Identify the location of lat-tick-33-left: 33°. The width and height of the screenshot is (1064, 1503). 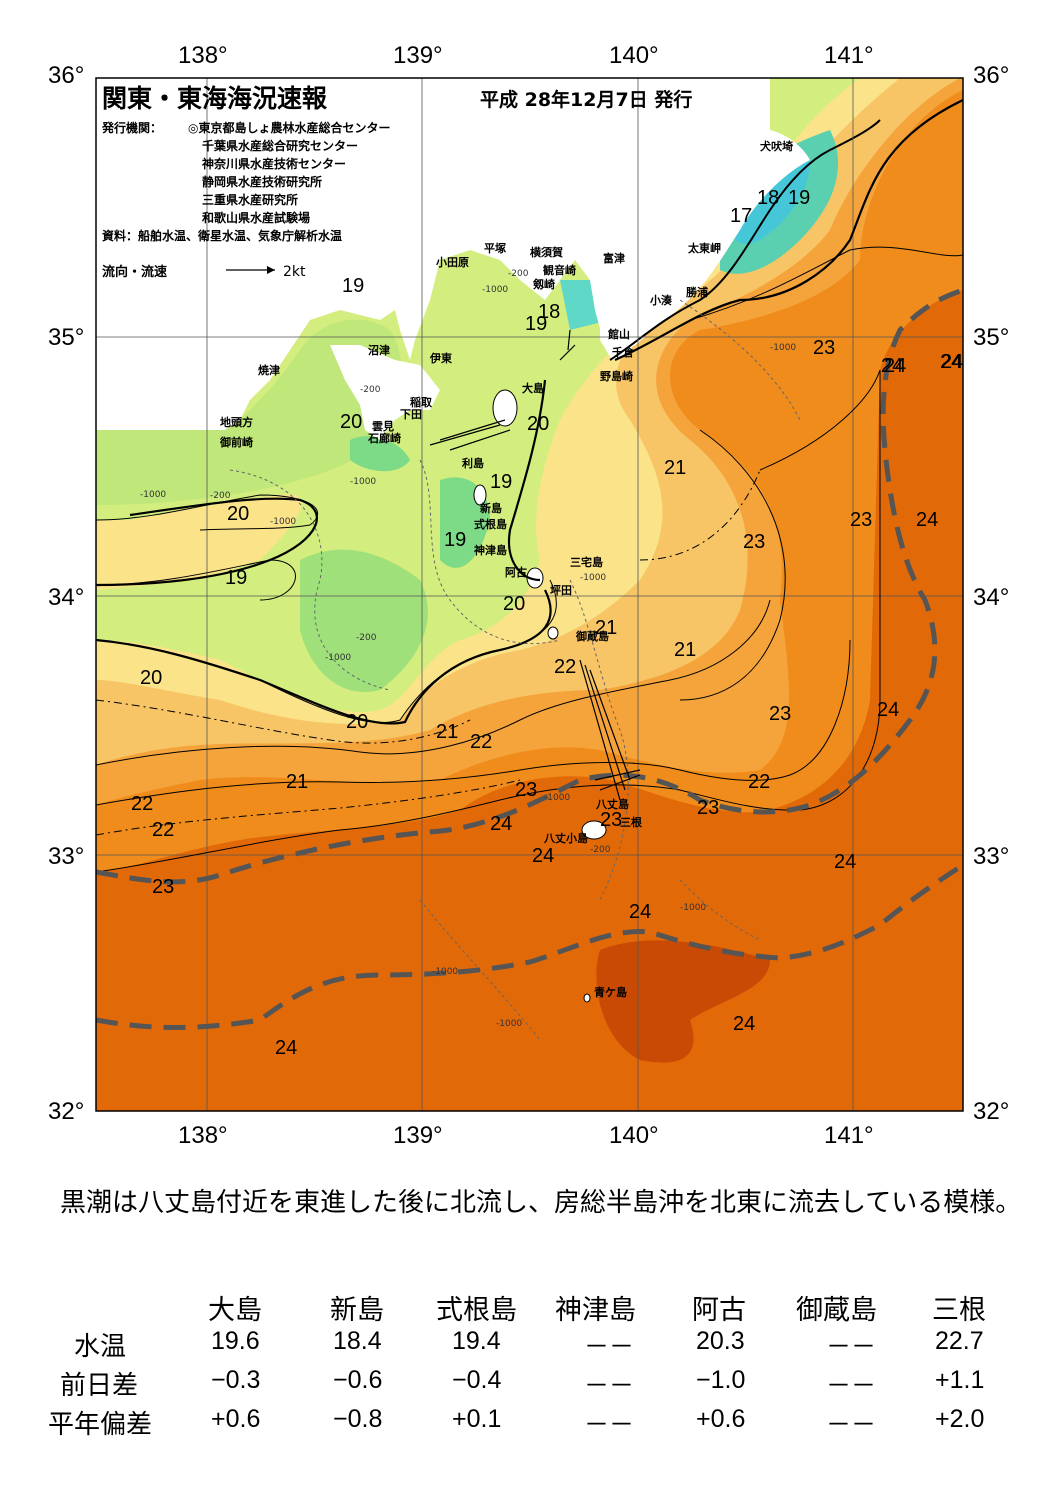
(66, 856).